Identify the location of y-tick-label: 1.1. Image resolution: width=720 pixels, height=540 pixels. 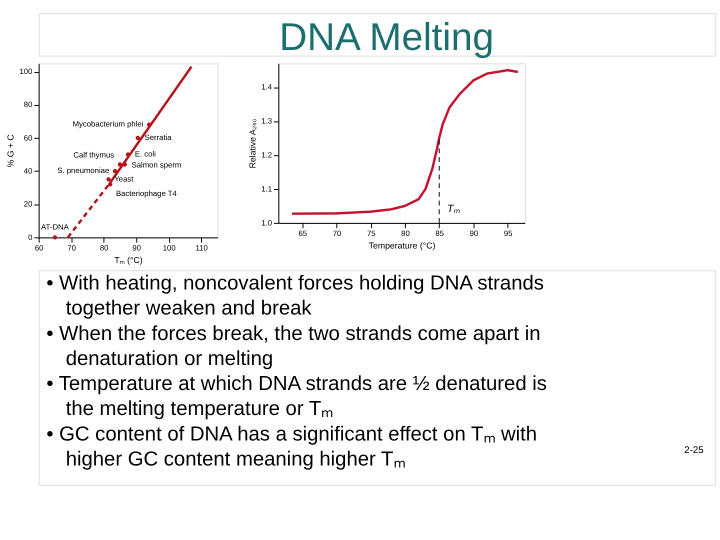
(266, 189).